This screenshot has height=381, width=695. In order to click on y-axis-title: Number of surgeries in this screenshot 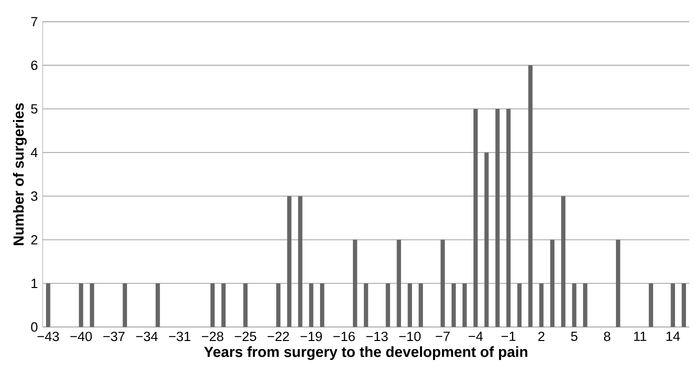, I will do `click(20, 174)`.